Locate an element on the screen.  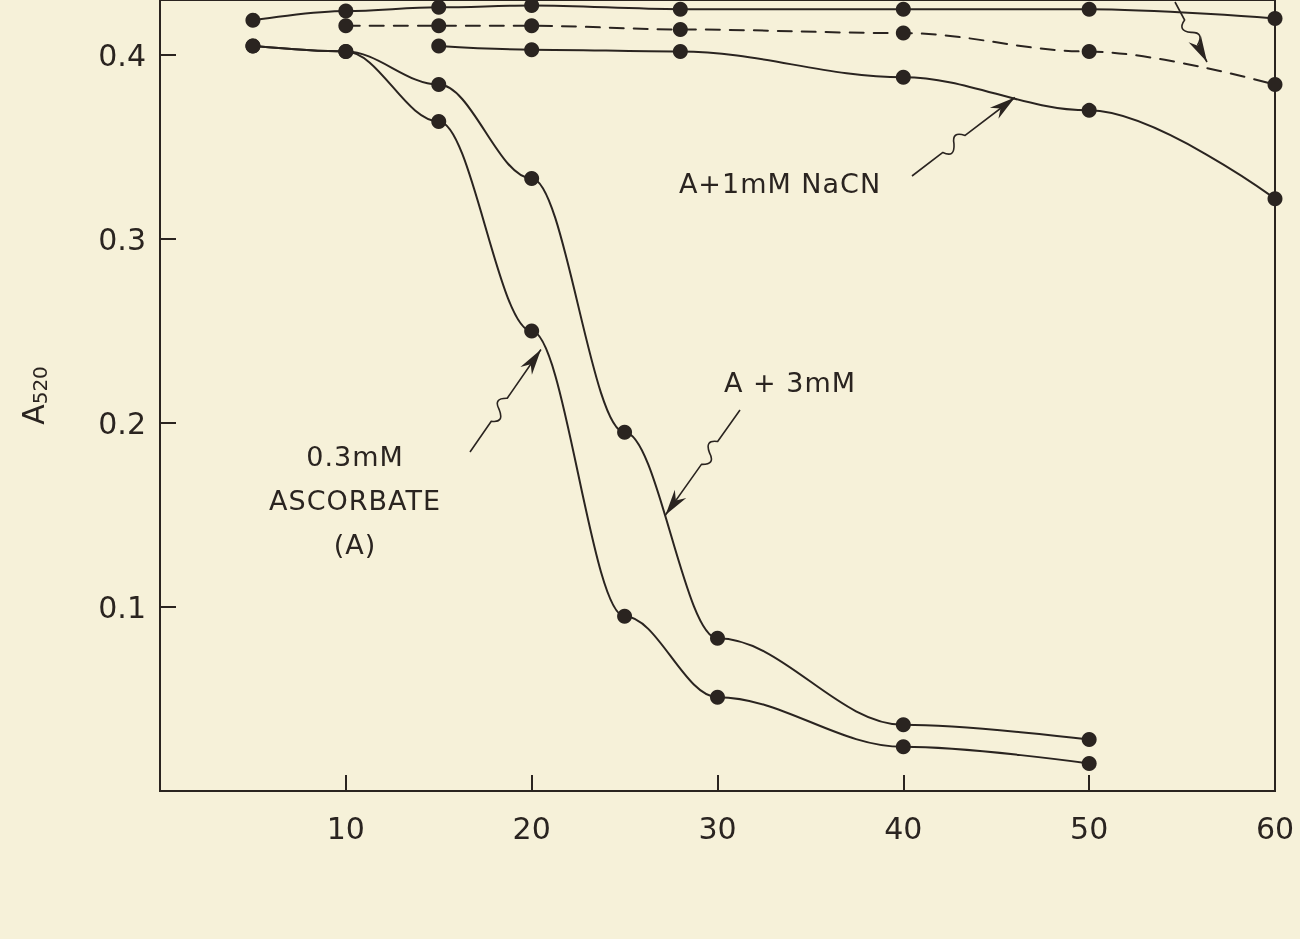
y-tick-label: 0.4 is located at coordinates (122, 55).